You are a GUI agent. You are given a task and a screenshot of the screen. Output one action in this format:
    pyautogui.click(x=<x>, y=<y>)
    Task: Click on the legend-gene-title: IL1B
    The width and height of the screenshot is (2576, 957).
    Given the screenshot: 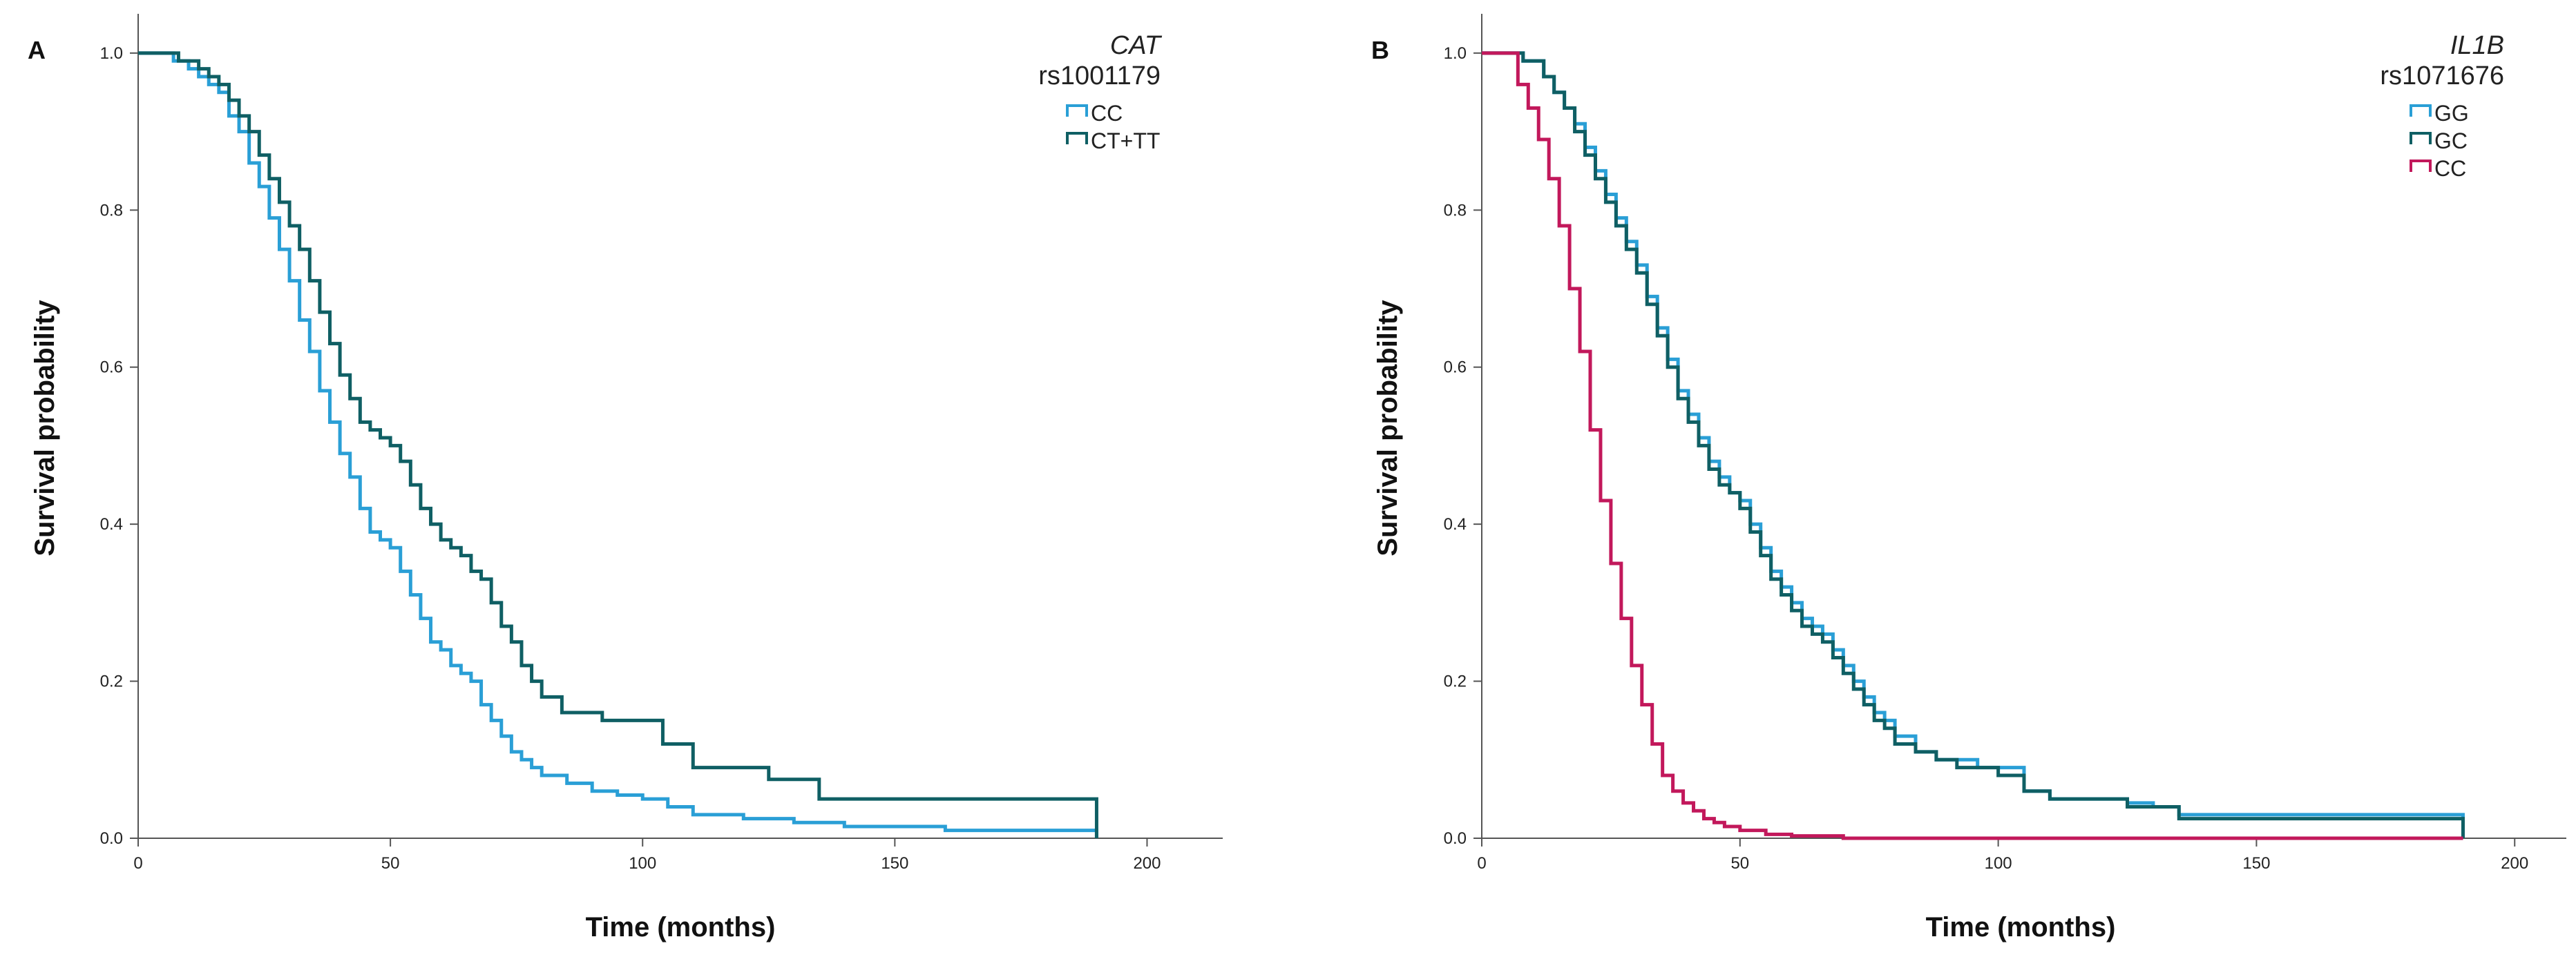 What is the action you would take?
    pyautogui.click(x=2477, y=45)
    